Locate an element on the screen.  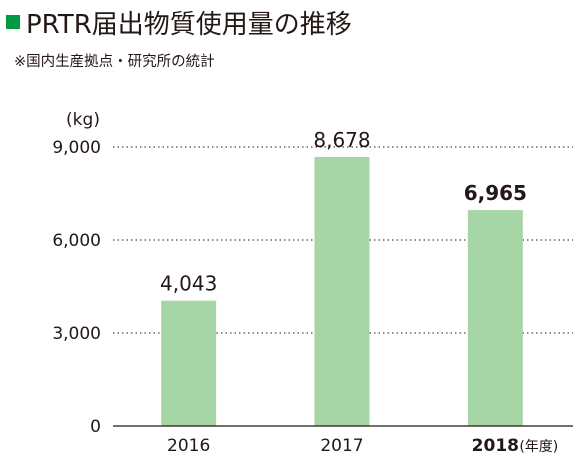
title-marker-square is located at coordinates (13, 22).